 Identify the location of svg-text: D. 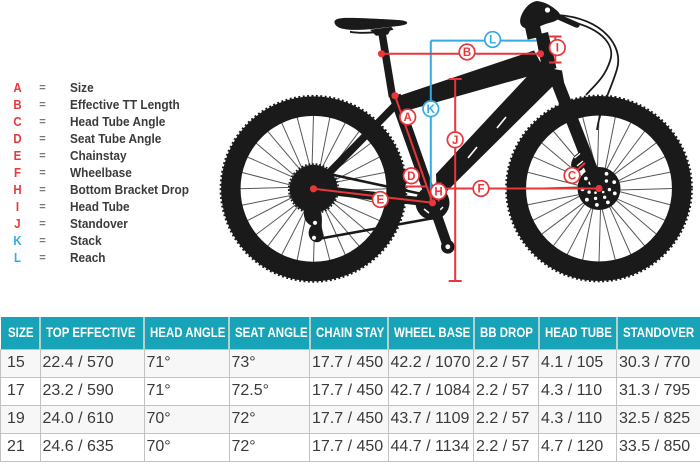
(411, 177).